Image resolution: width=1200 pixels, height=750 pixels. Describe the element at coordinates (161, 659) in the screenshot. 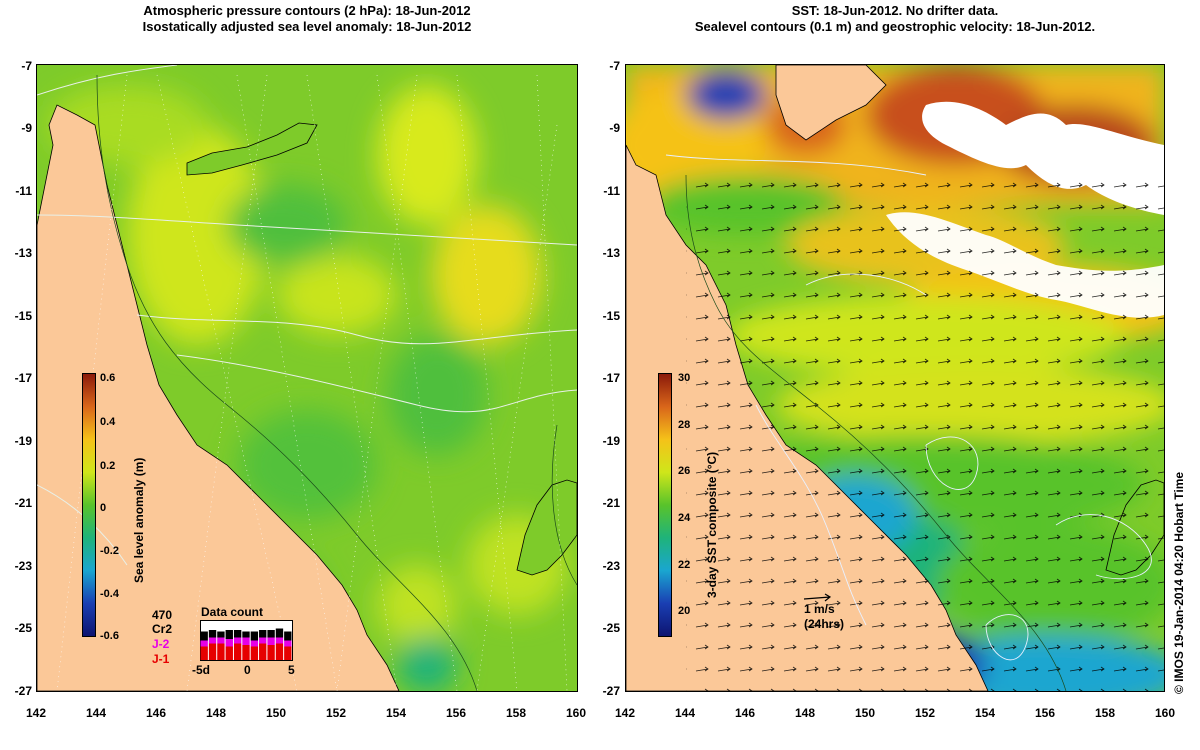

I see `mission-j1-label: J-1` at that location.